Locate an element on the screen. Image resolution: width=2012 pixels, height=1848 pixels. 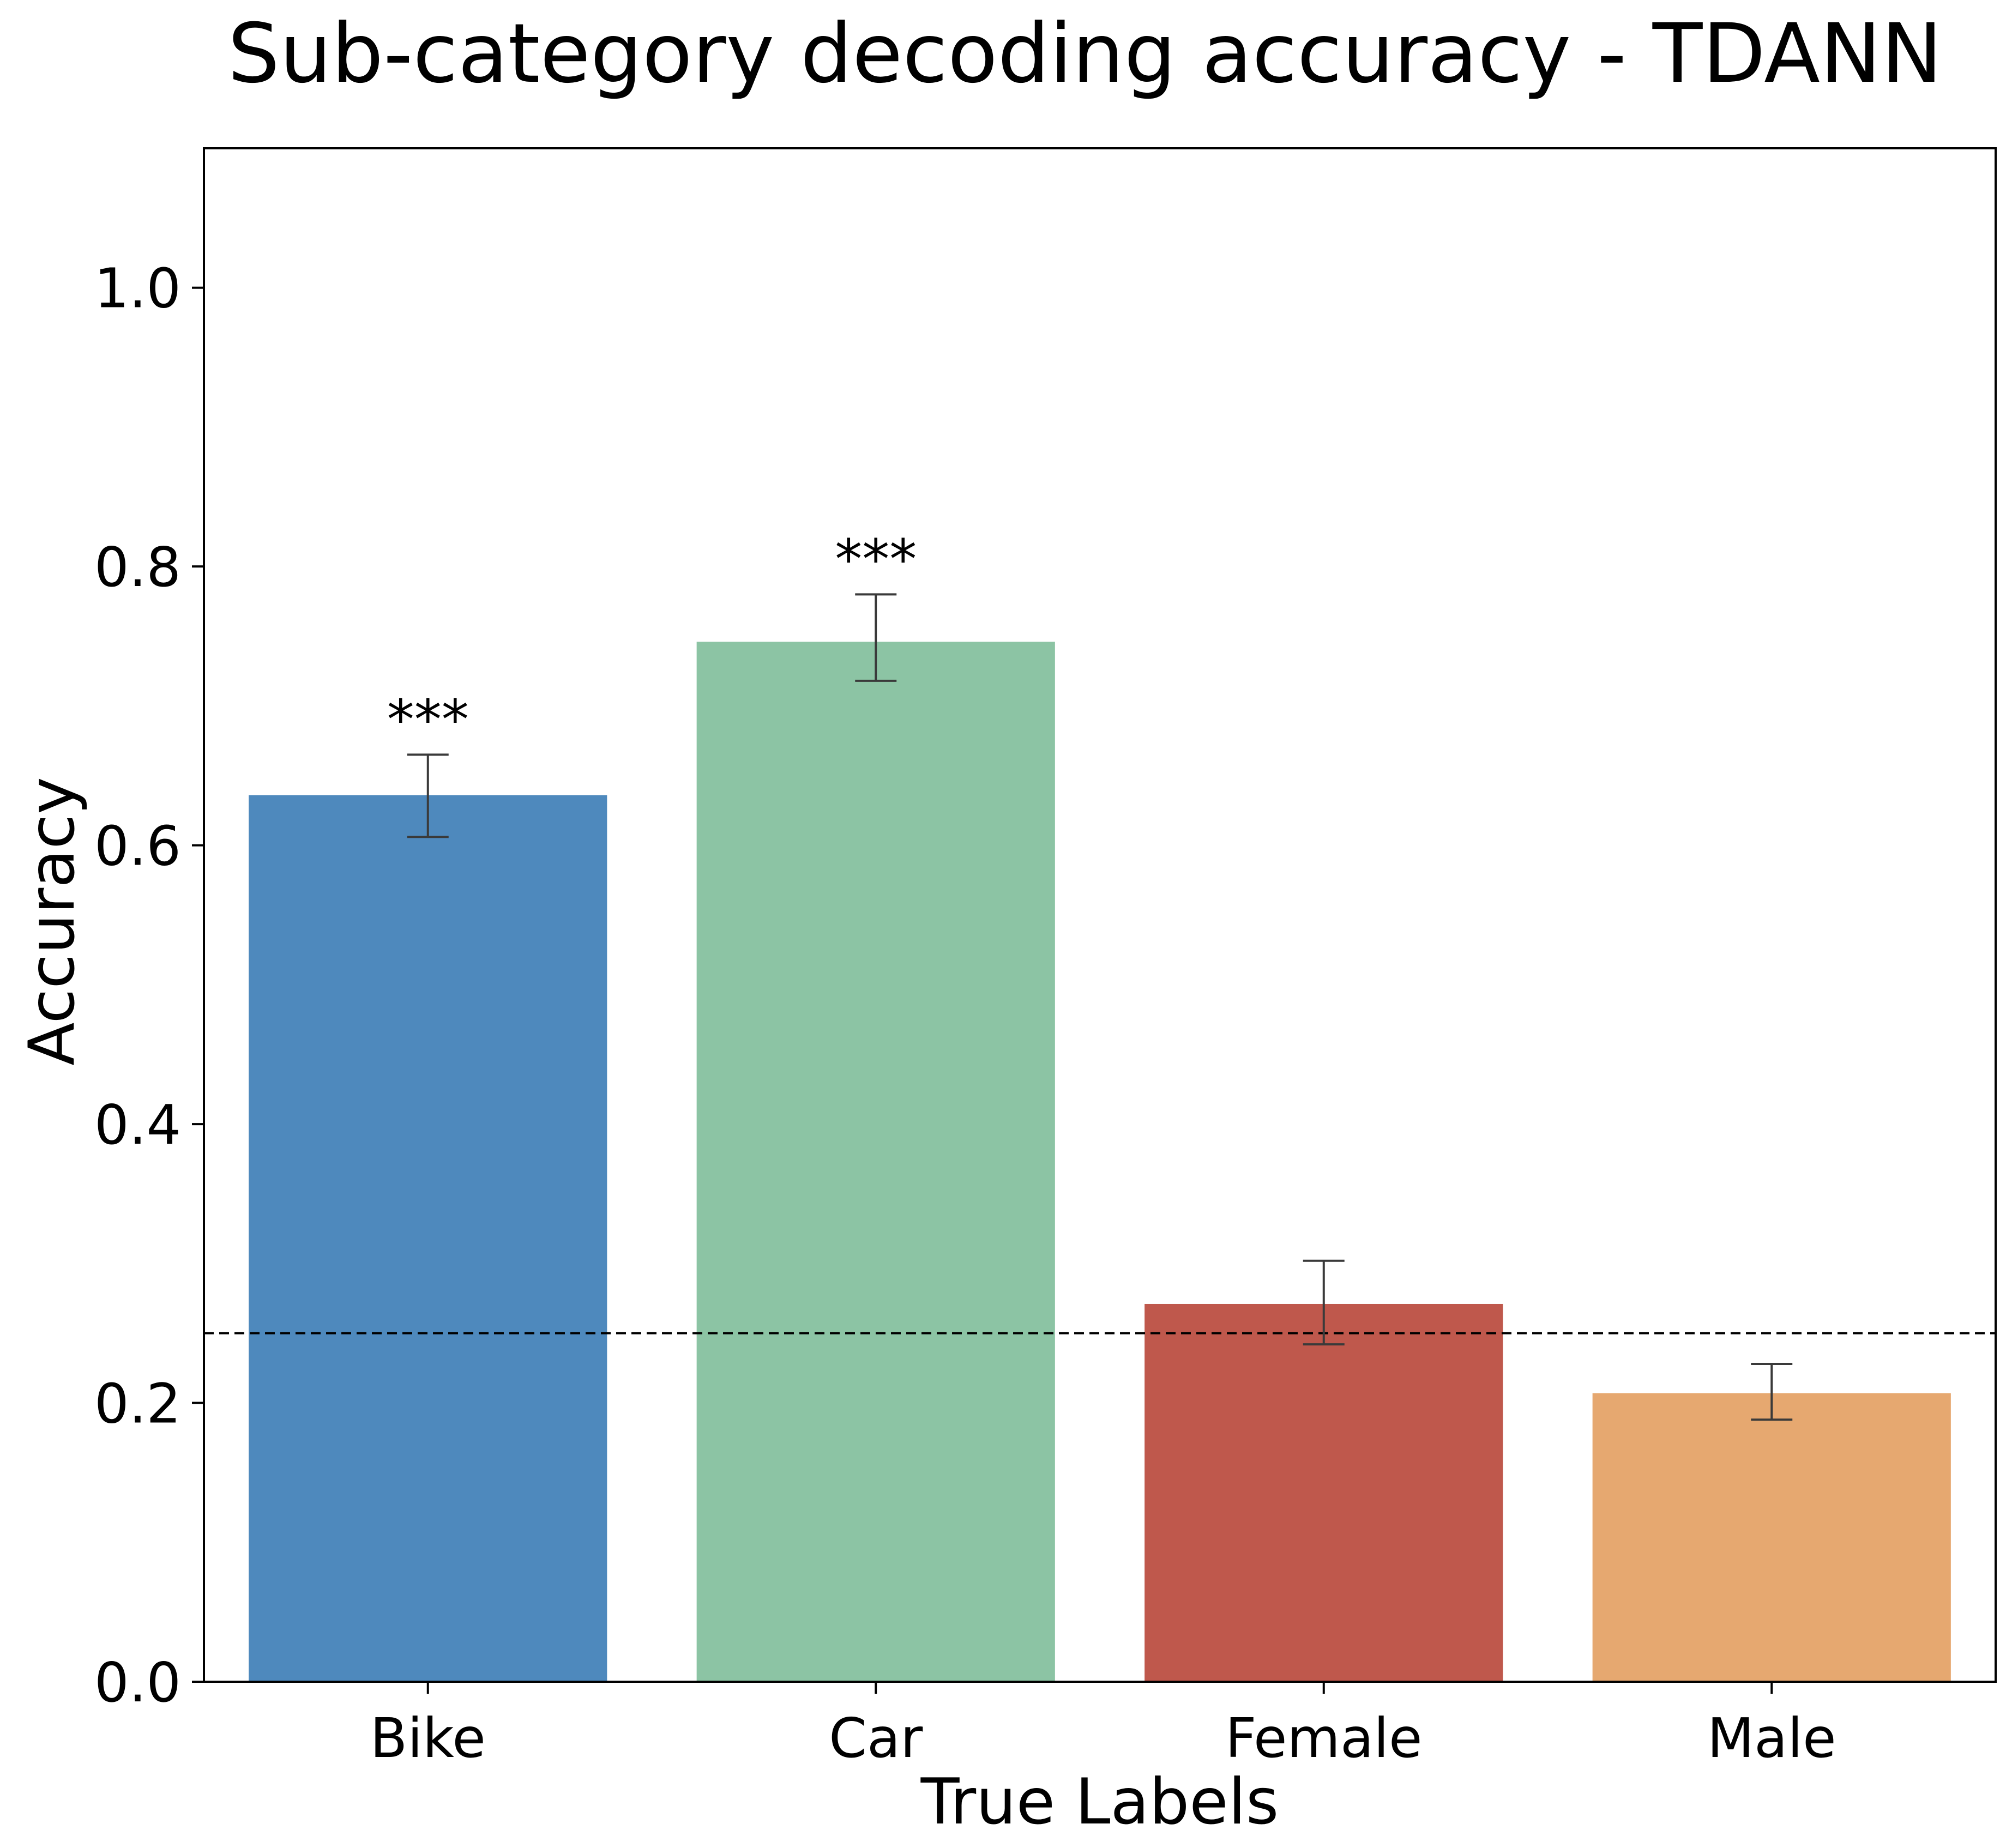
y-tick-label: 0.0 is located at coordinates (137, 1683).